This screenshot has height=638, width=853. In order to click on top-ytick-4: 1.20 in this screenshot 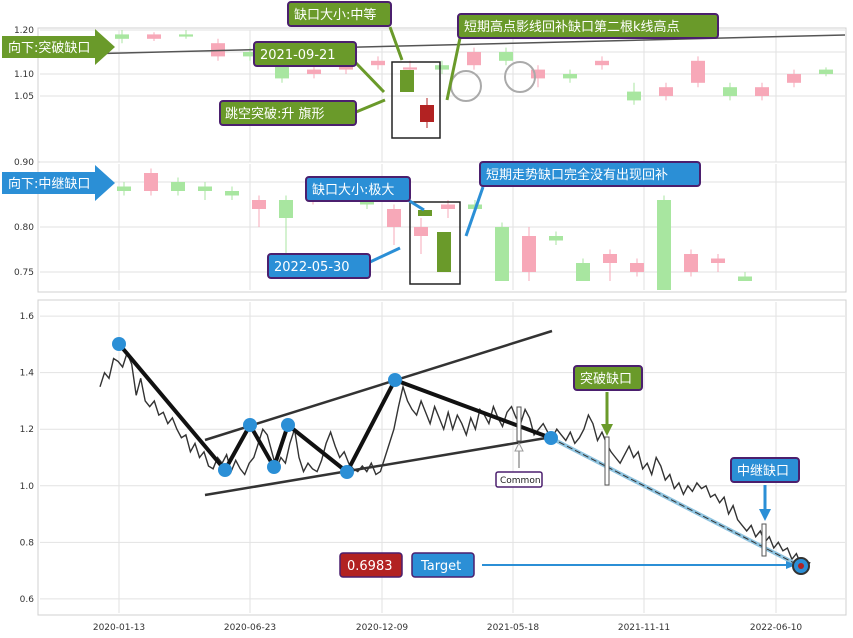, I will do `click(24, 31)`.